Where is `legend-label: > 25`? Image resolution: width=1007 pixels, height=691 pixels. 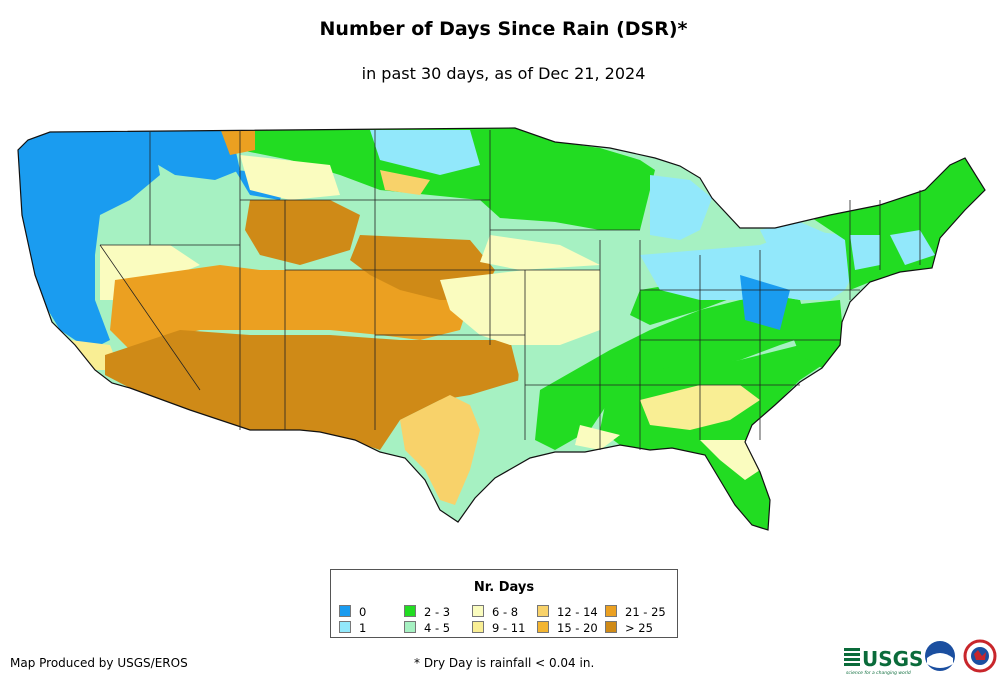 legend-label: > 25 is located at coordinates (639, 628).